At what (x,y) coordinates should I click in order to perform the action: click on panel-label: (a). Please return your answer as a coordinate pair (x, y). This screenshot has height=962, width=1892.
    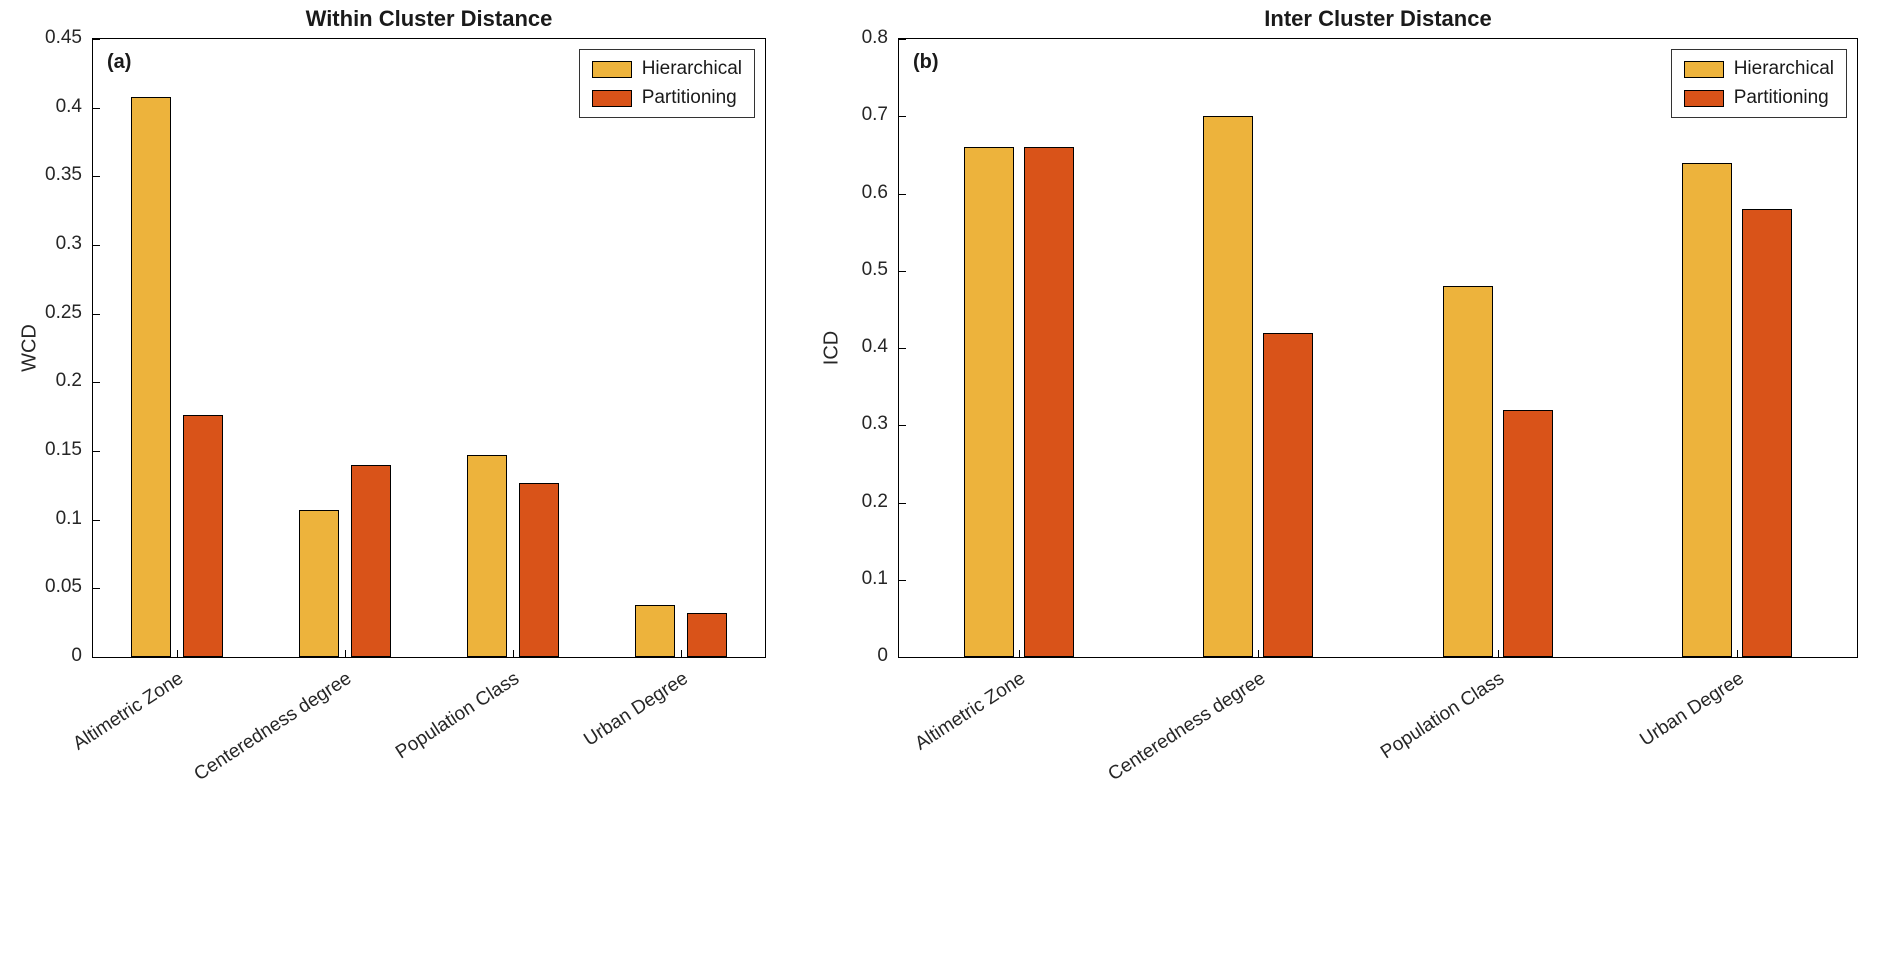
    Looking at the image, I should click on (119, 62).